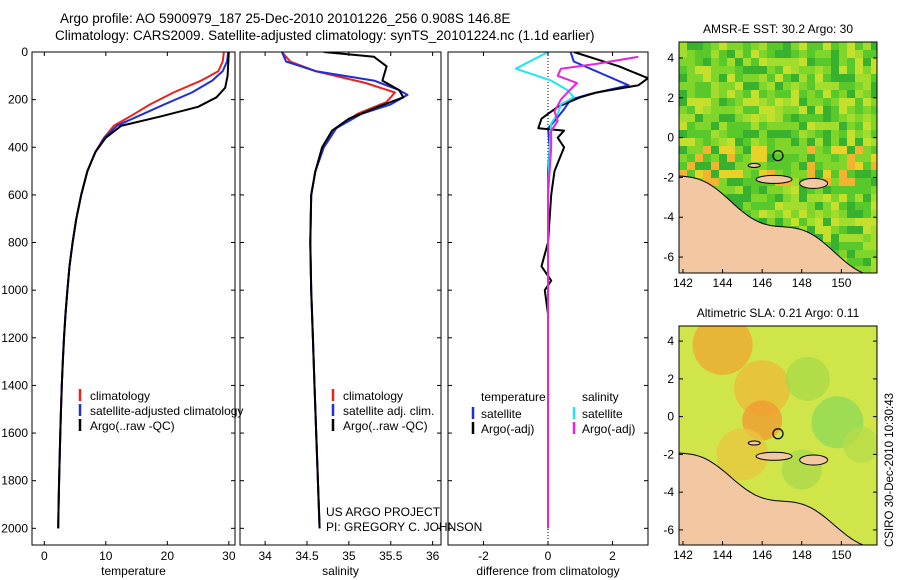 The height and width of the screenshot is (580, 900). I want to click on y-tick-label: 2000, so click(14, 528).